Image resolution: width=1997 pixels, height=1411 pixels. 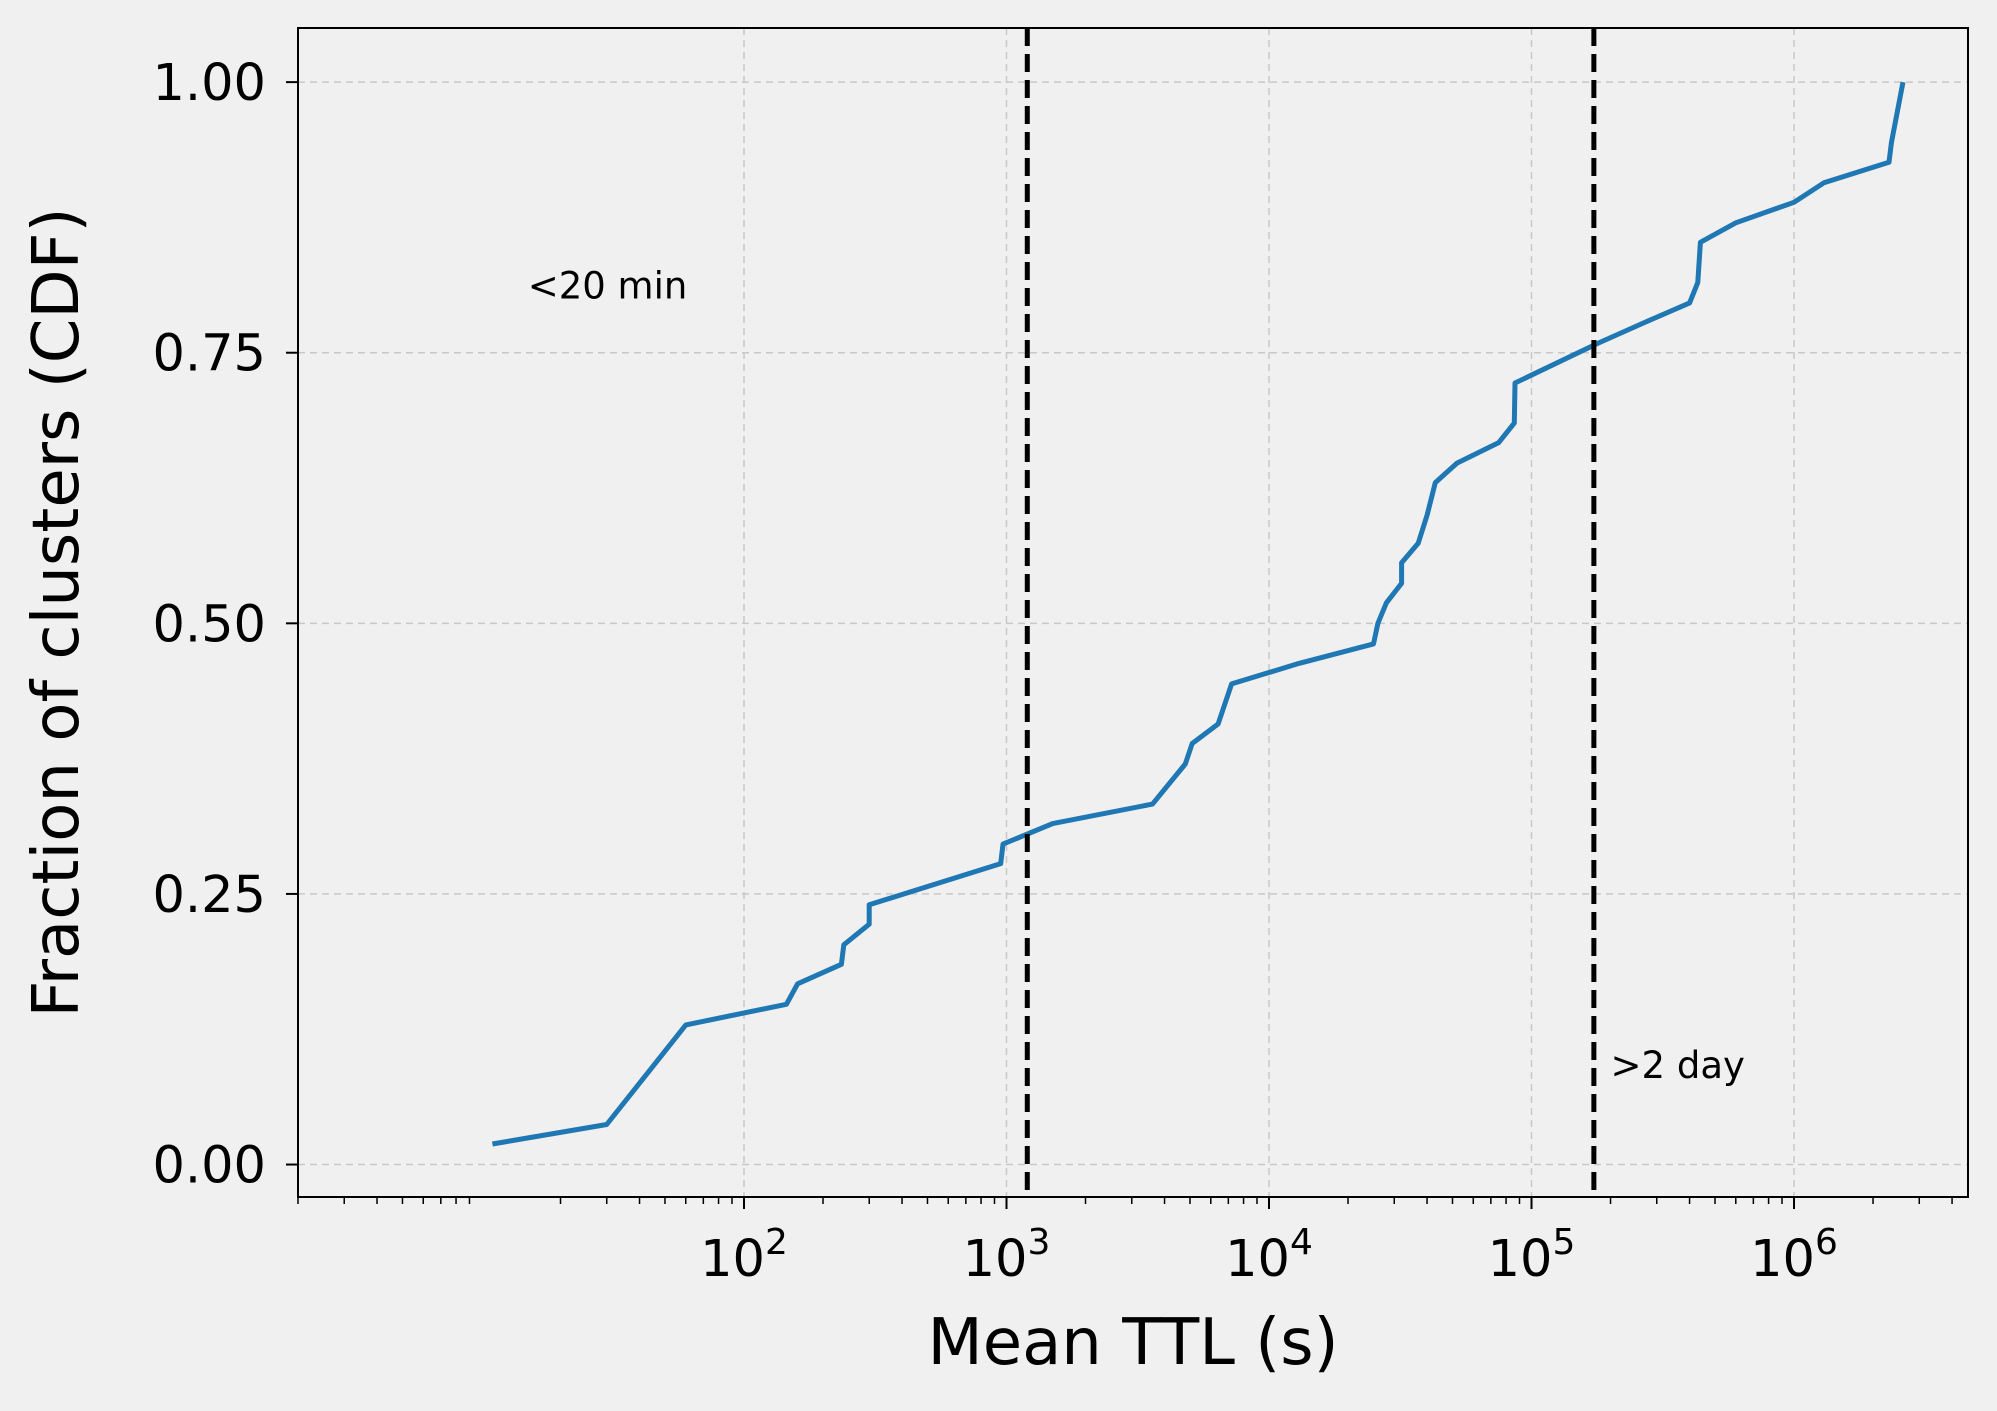 I want to click on y-tick-label: 0.50, so click(x=209, y=624).